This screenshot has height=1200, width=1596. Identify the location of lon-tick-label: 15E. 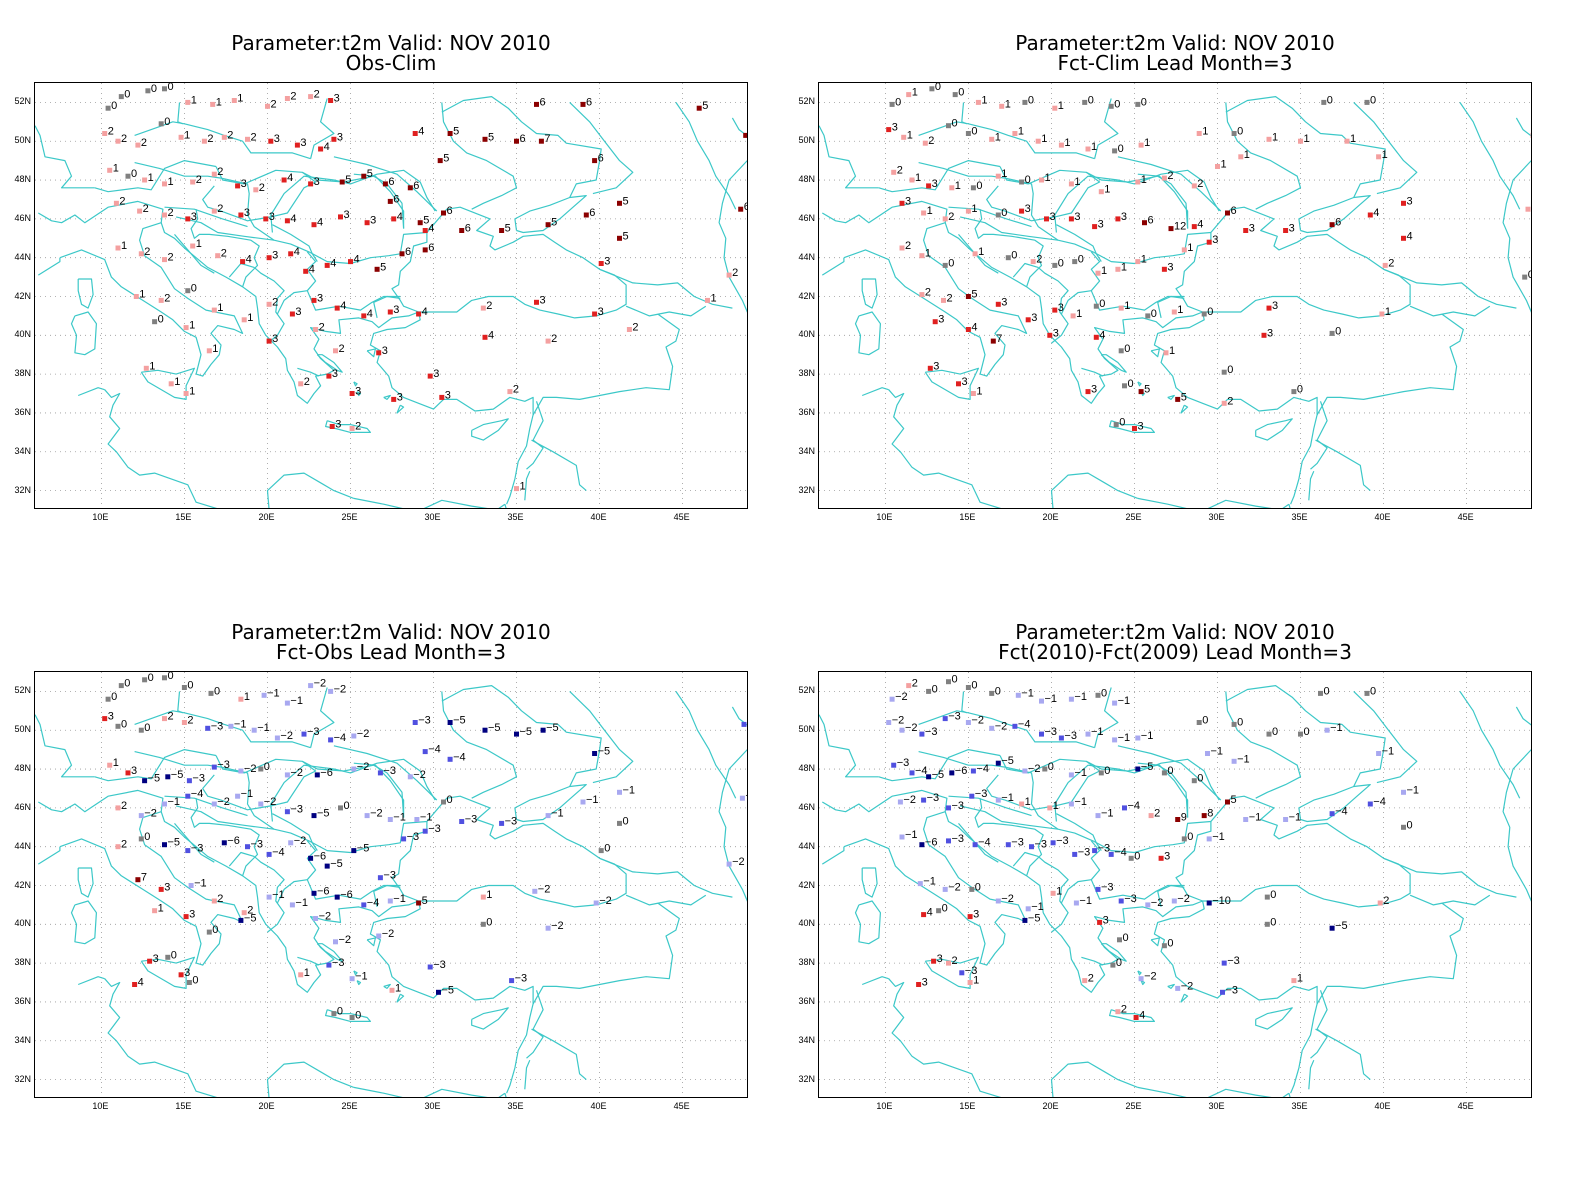
(967, 517).